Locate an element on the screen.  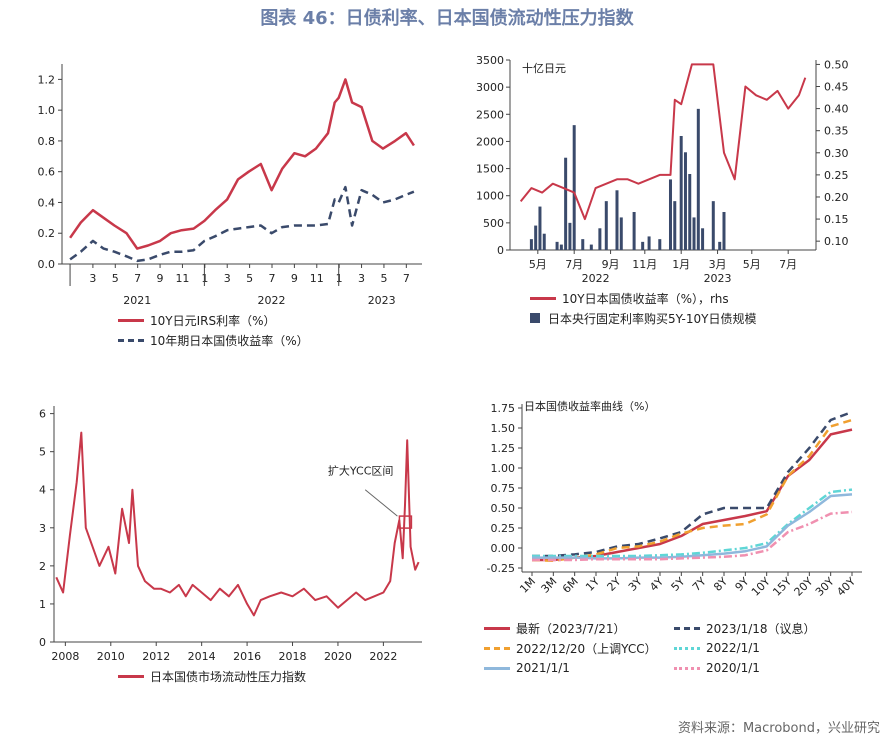
unit-label: 十亿日元 is located at coordinates (544, 68).